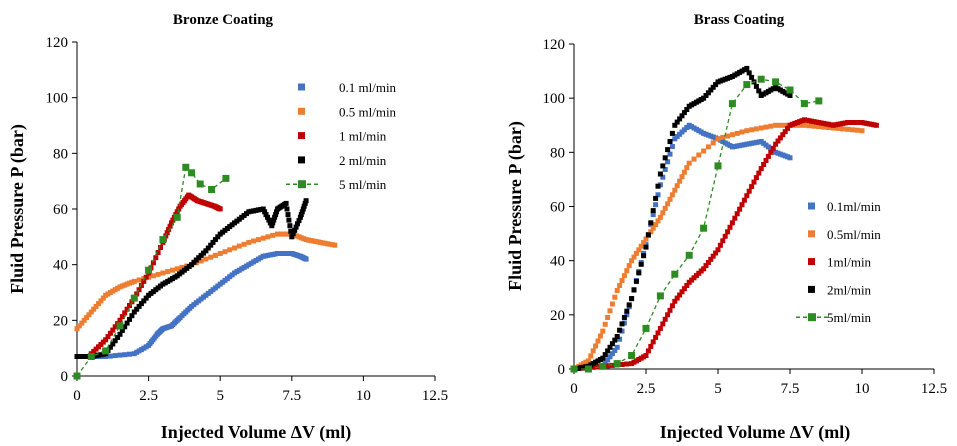  Describe the element at coordinates (849, 317) in the screenshot. I see `legend-label: 5ml/min` at that location.